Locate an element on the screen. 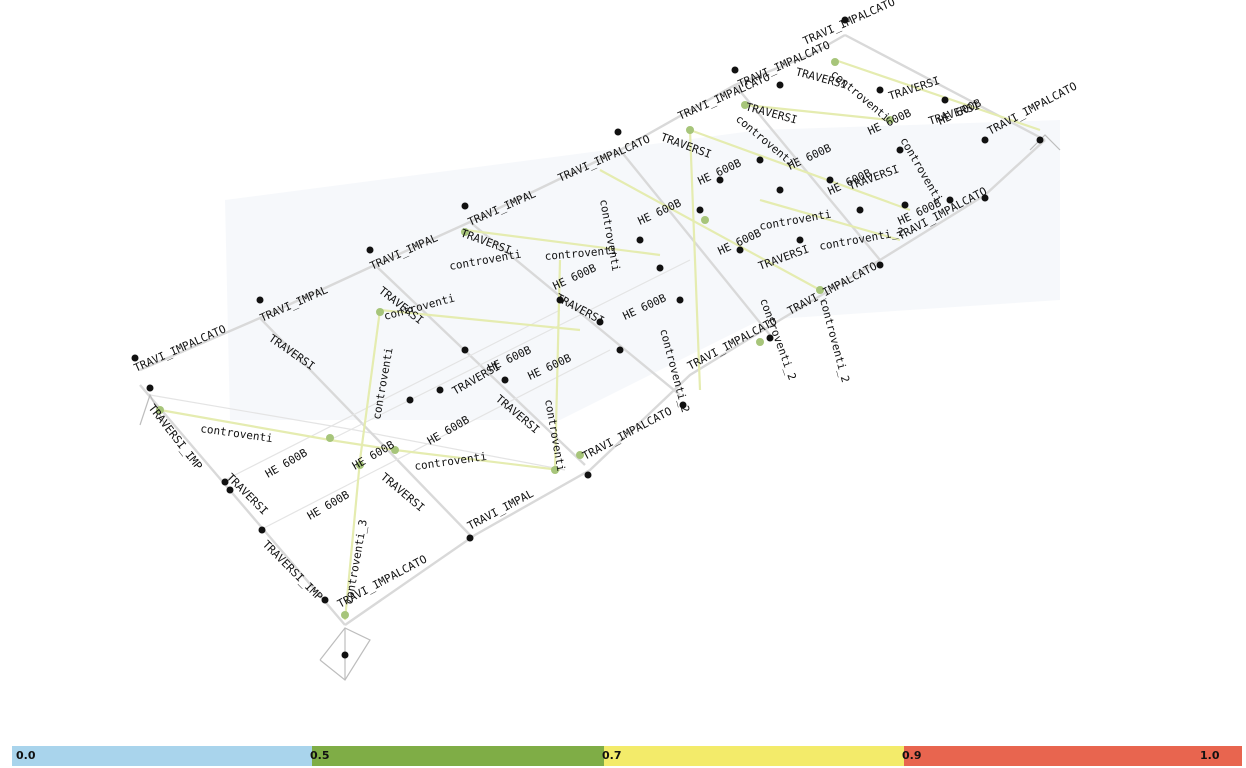  label-traversi-3: TRAVERSI_IMP is located at coordinates (293, 571).